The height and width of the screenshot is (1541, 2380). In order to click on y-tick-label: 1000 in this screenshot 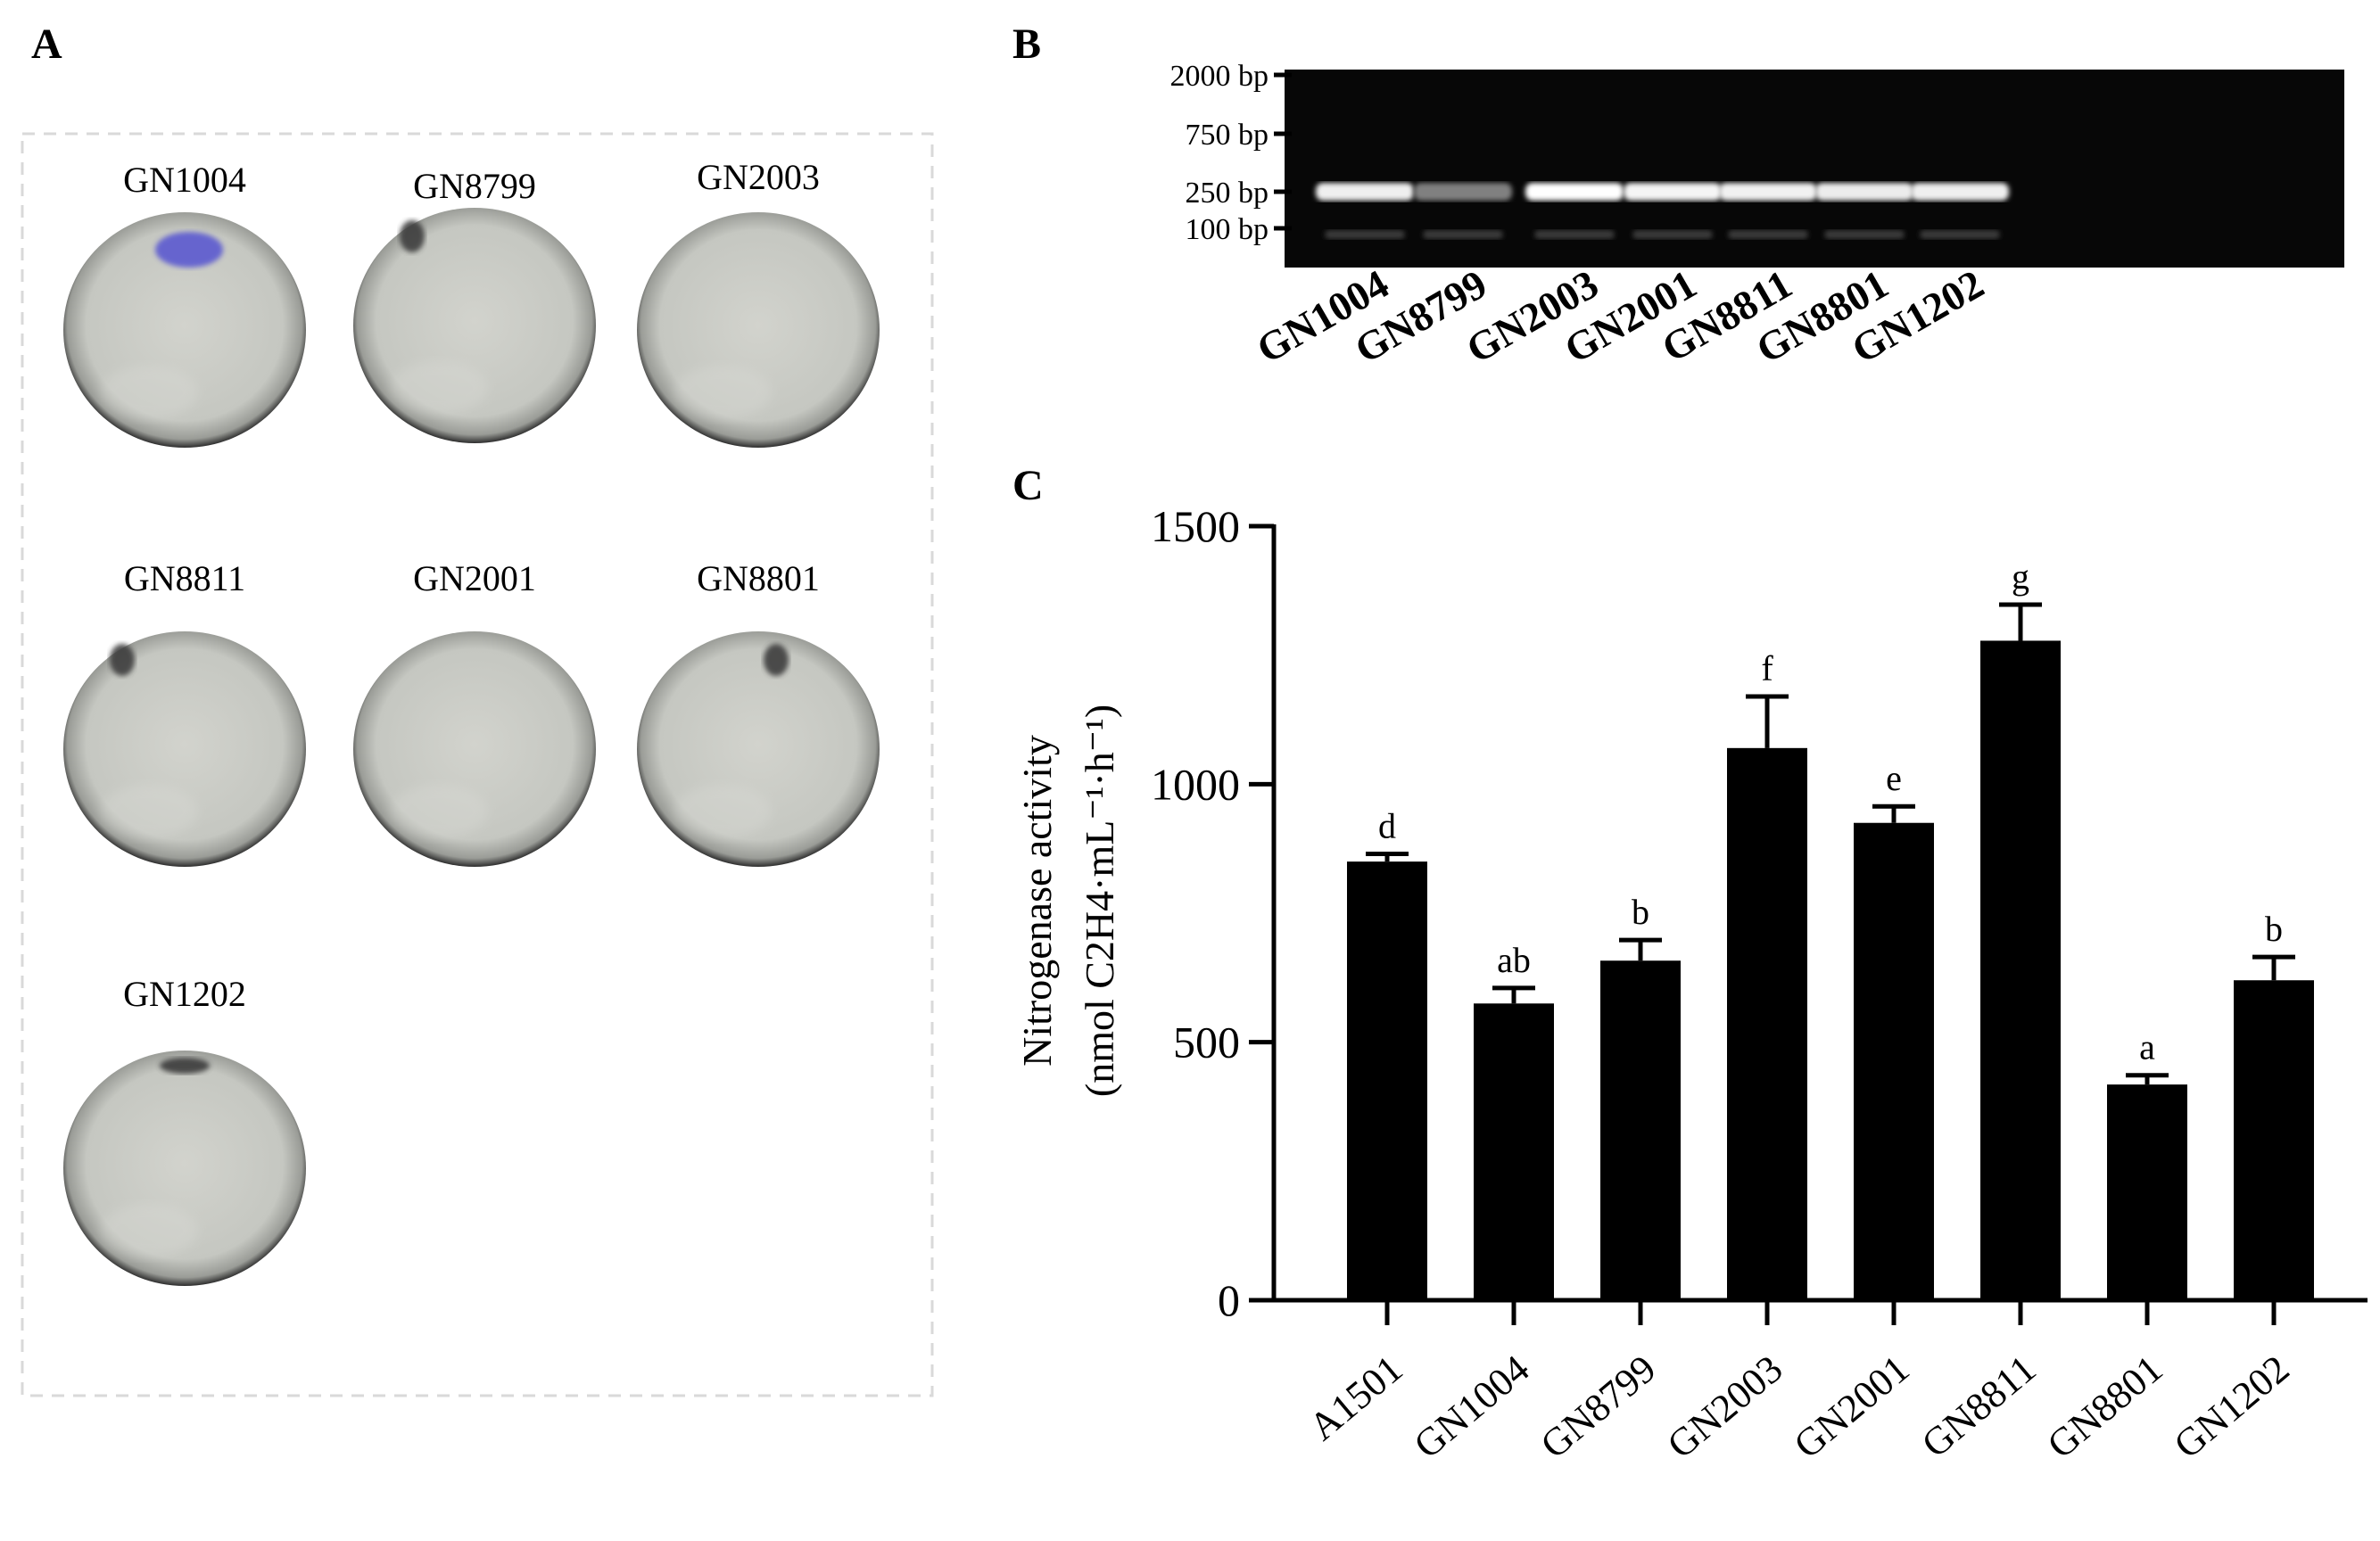, I will do `click(1195, 784)`.